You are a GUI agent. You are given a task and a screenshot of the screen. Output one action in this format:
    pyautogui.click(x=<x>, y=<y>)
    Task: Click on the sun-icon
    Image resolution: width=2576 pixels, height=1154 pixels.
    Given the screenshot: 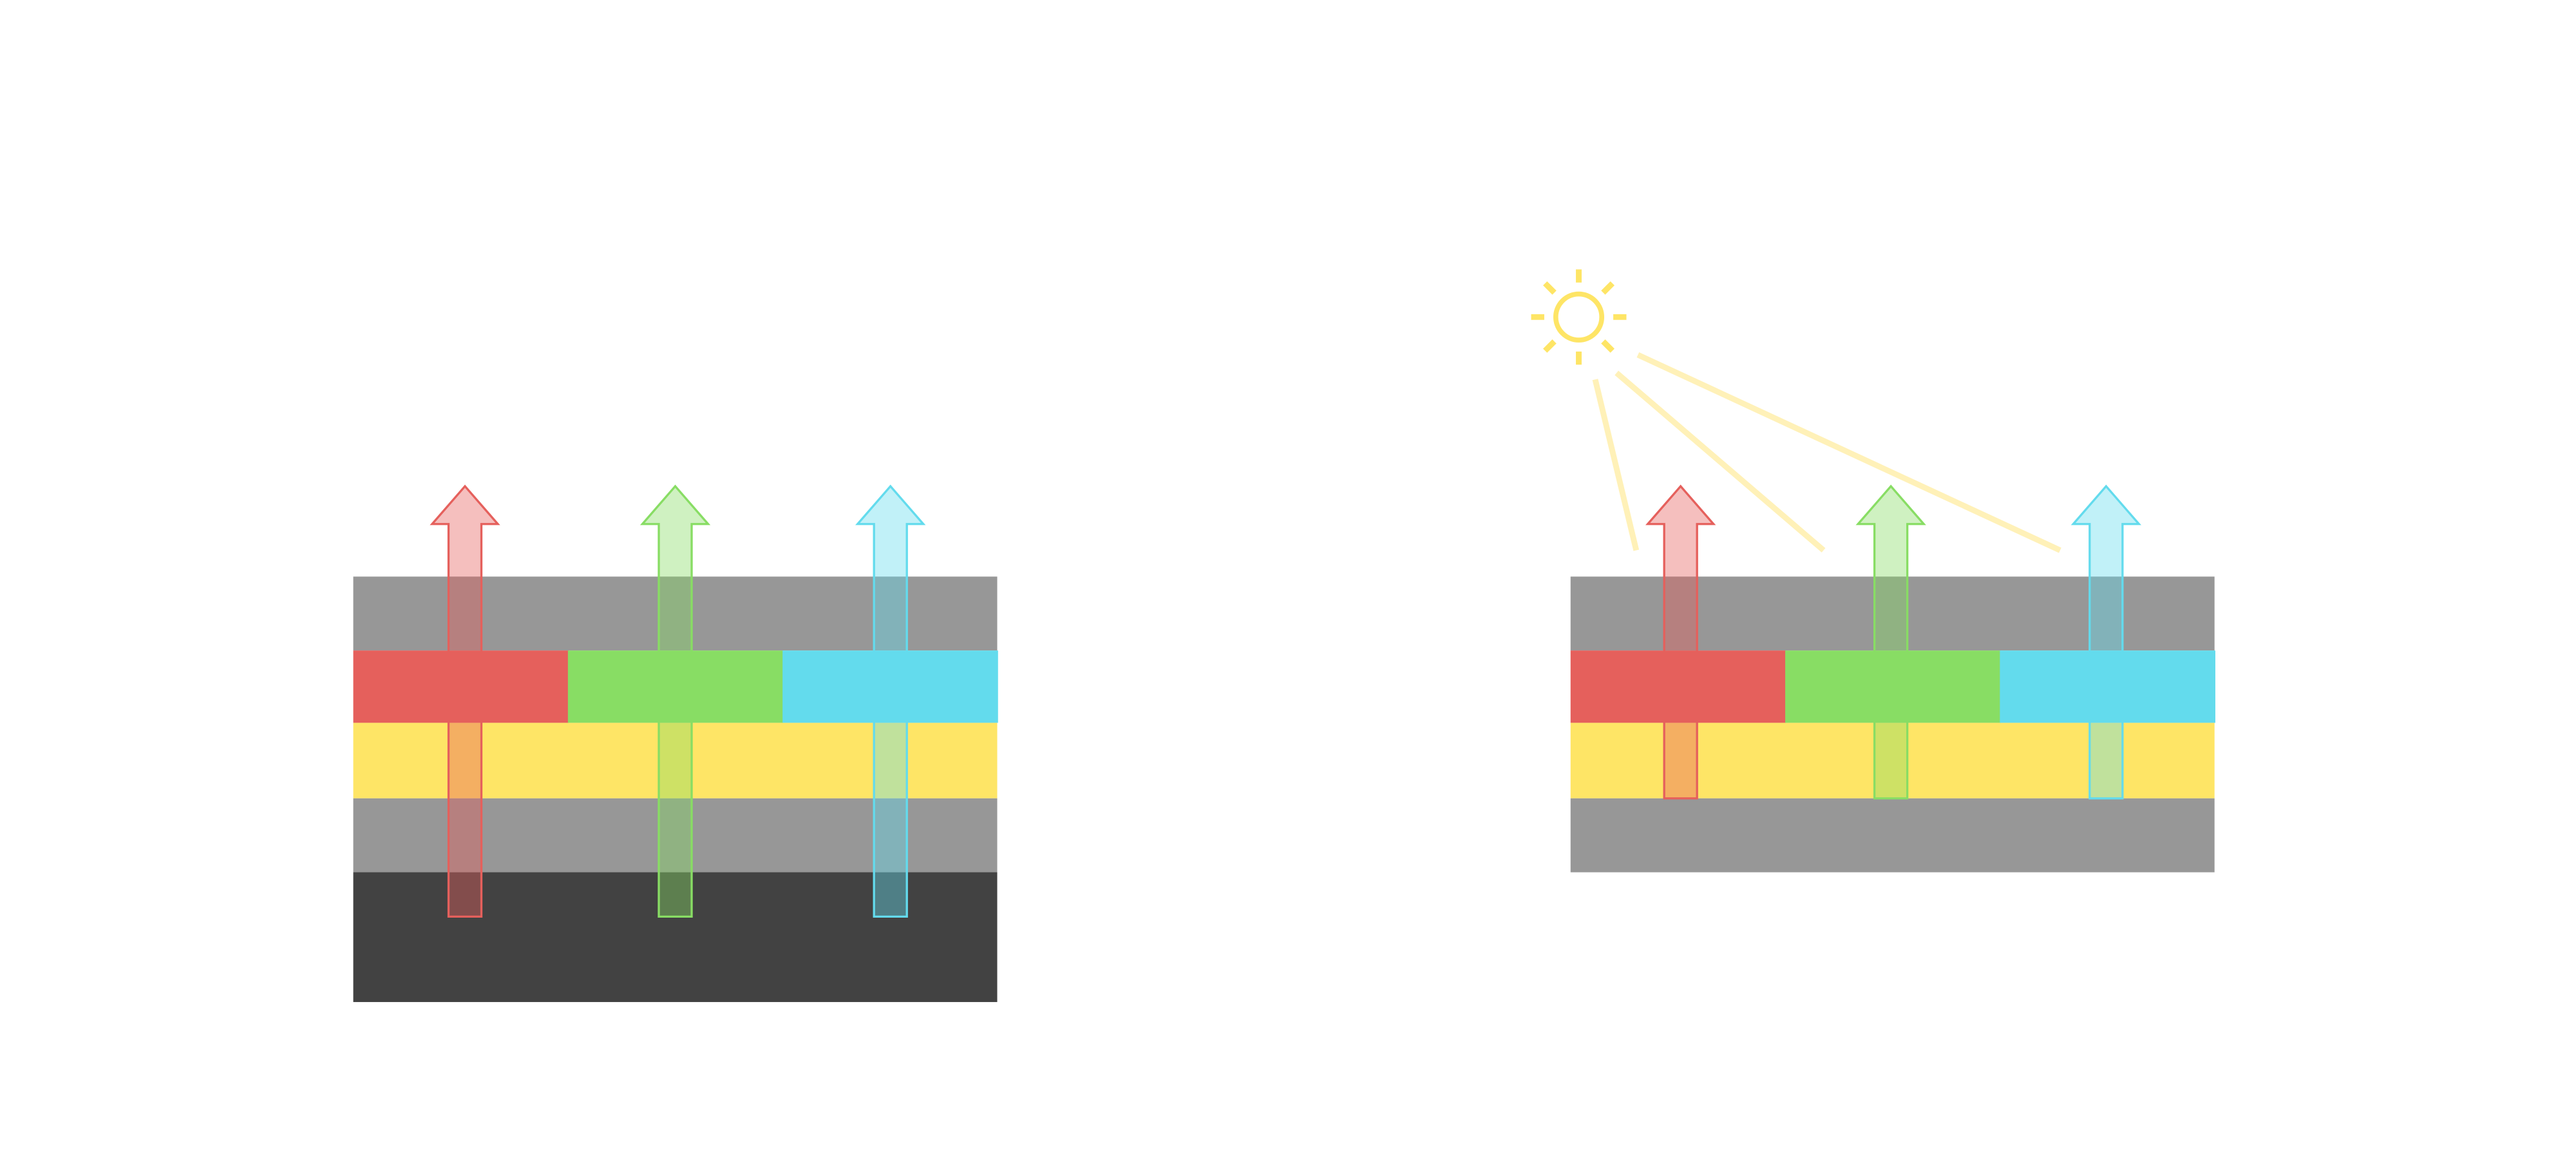 What is the action you would take?
    pyautogui.click(x=1579, y=317)
    